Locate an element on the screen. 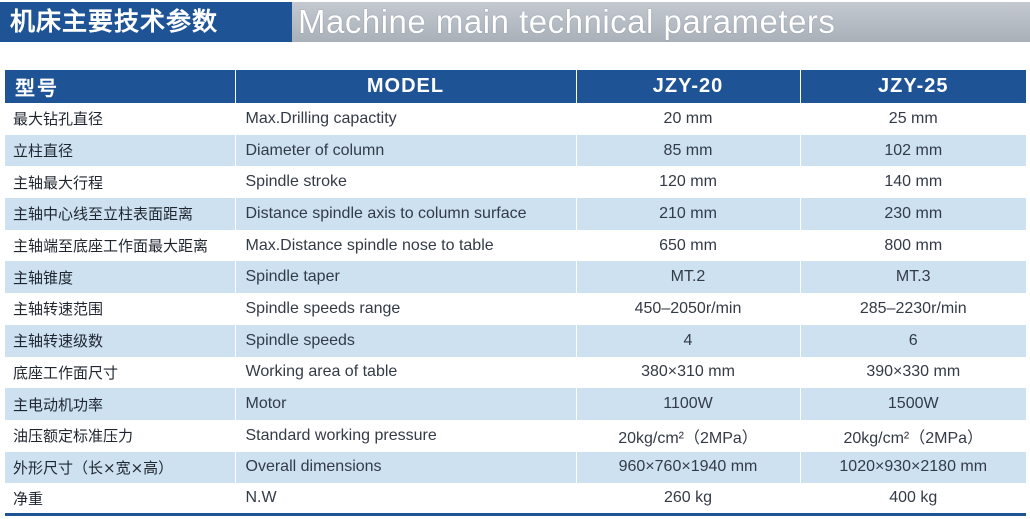  column-header-model: MODEL is located at coordinates (406, 86).